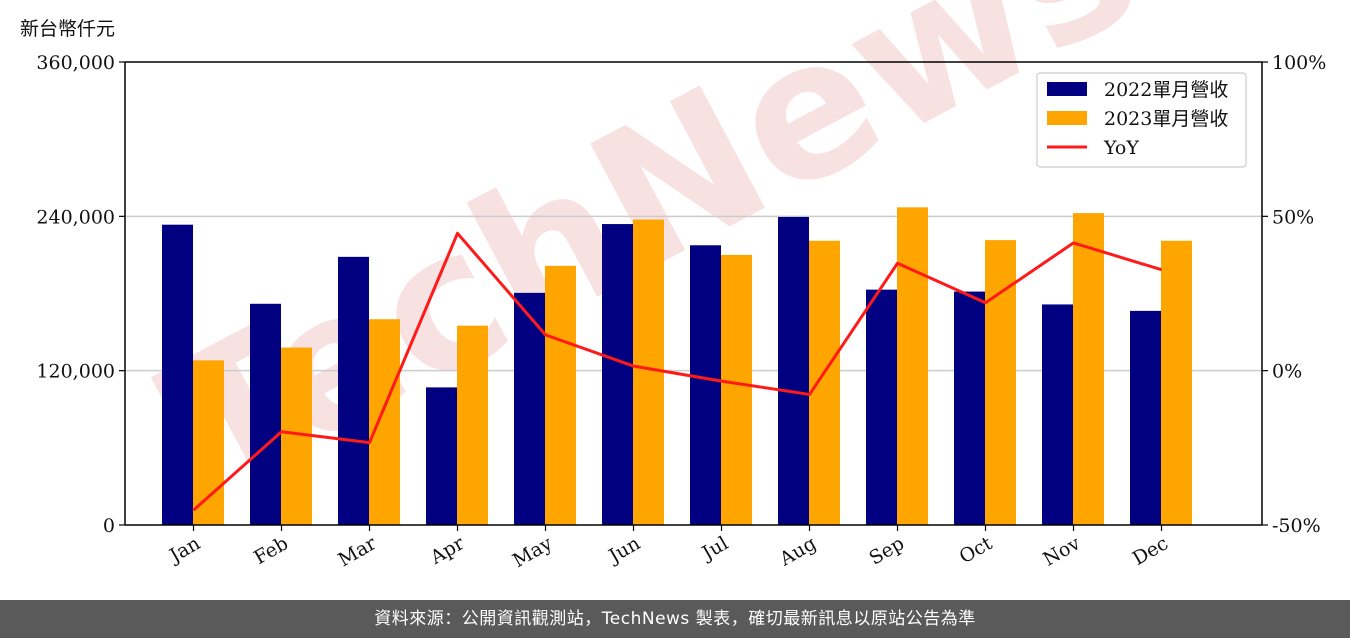 This screenshot has width=1350, height=638. I want to click on y2-tick-label: -50%, so click(1296, 526).